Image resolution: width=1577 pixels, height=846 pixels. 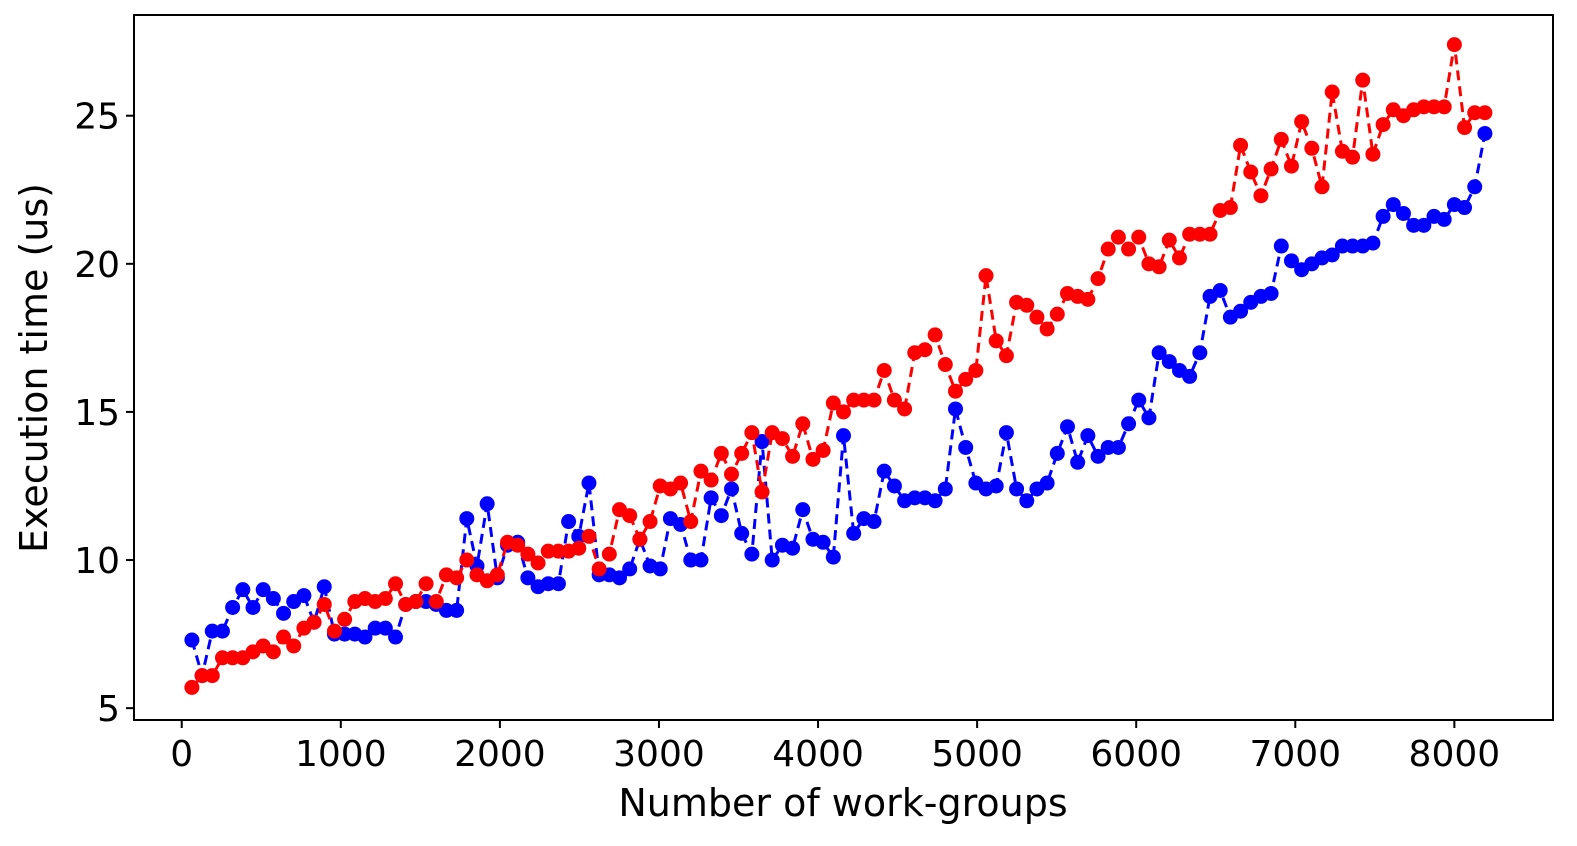 I want to click on y-tick-label: 5, so click(x=108, y=709).